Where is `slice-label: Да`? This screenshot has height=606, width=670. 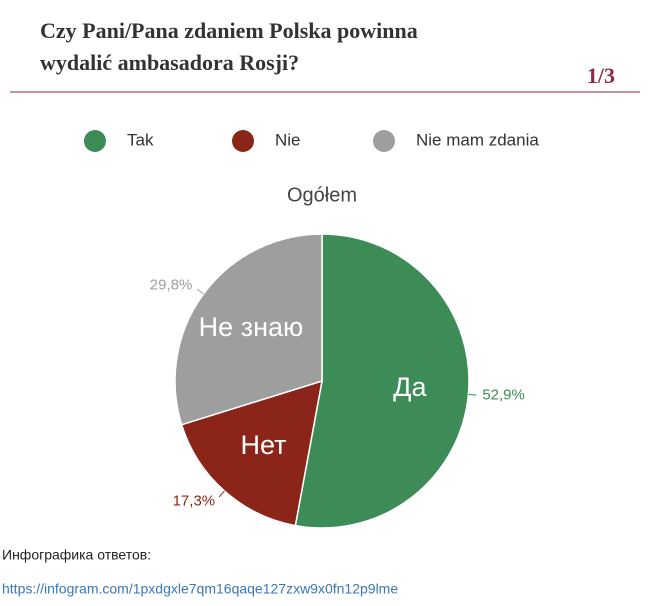
slice-label: Да is located at coordinates (410, 387).